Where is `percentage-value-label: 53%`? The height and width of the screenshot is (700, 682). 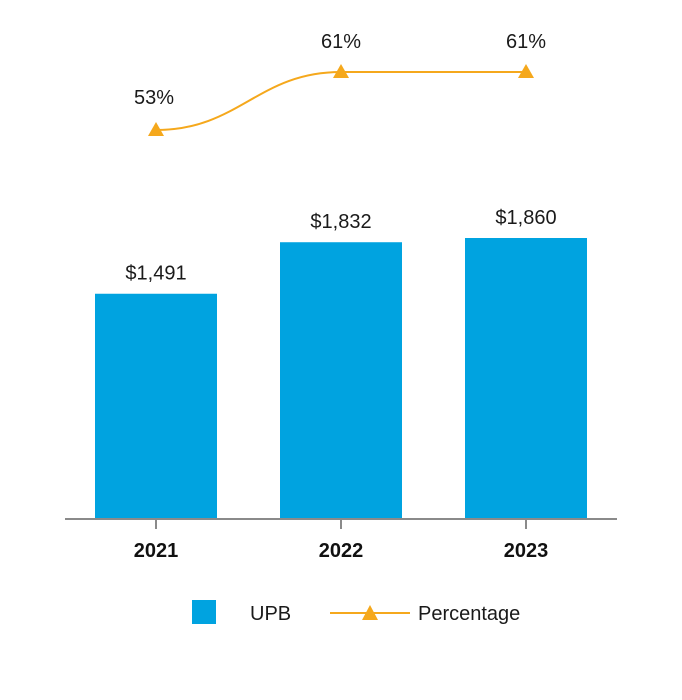
percentage-value-label: 53% is located at coordinates (154, 98).